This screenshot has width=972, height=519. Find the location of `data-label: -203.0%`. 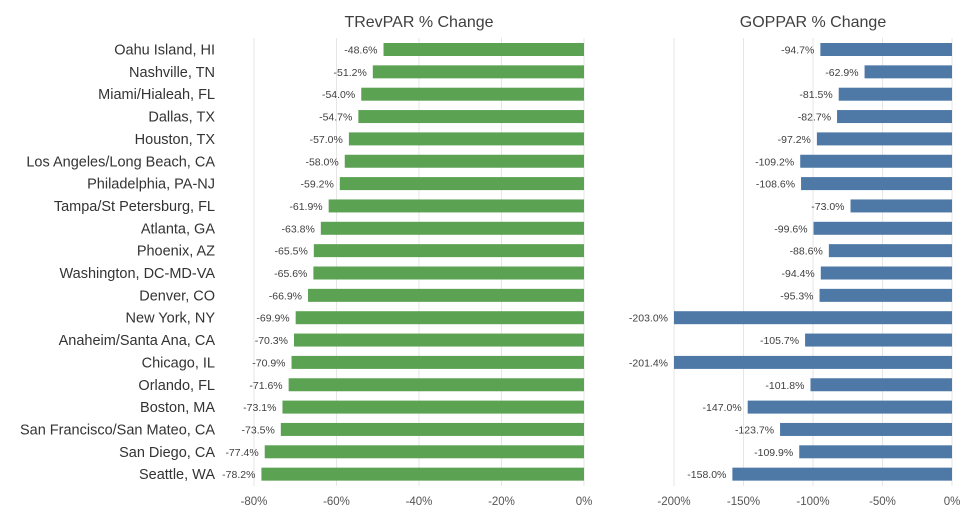

data-label: -203.0% is located at coordinates (648, 319).